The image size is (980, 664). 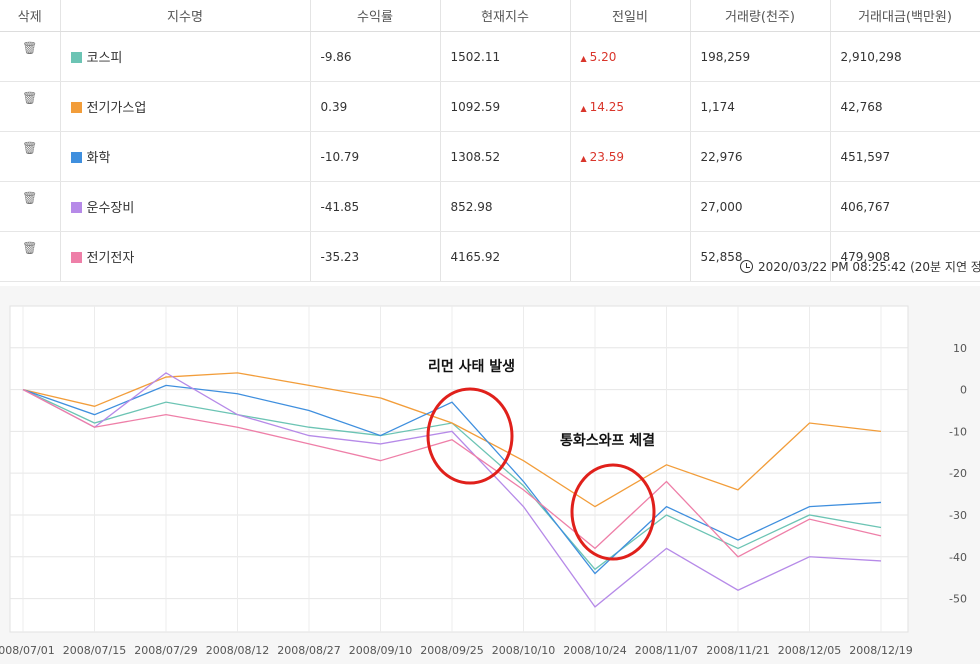 I want to click on x-tick-label: 2008/08/12, so click(x=237, y=650).